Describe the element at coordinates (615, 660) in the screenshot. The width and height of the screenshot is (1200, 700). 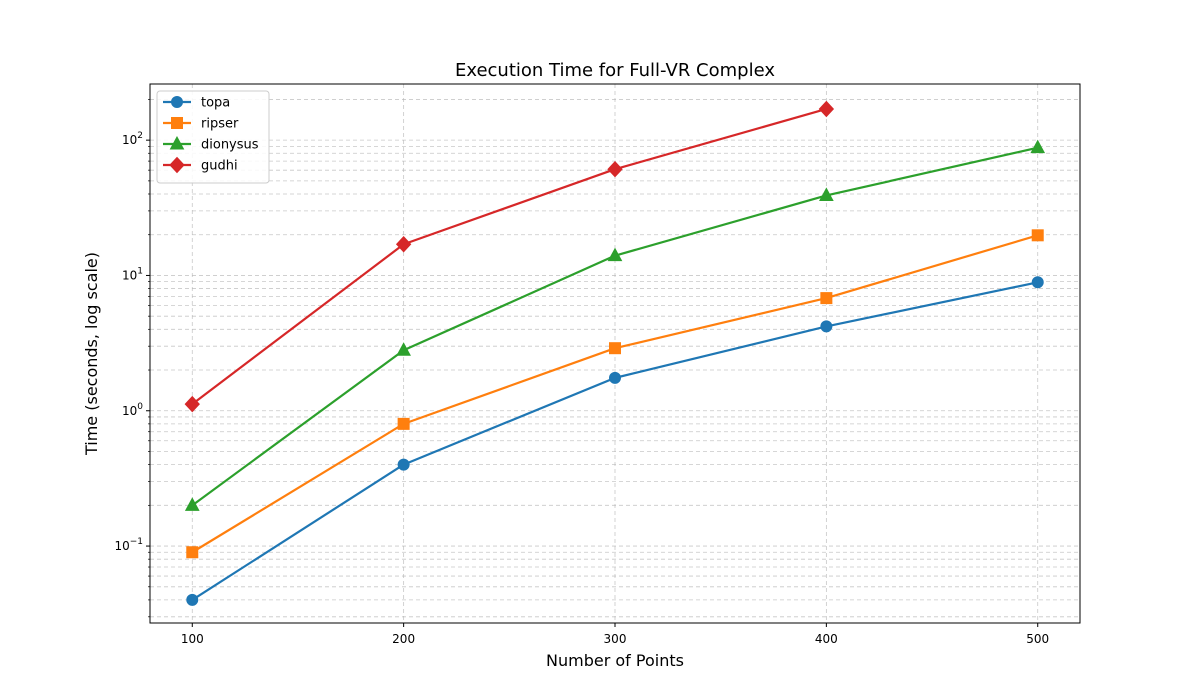
I see `x-axis-label: Number of Points` at that location.